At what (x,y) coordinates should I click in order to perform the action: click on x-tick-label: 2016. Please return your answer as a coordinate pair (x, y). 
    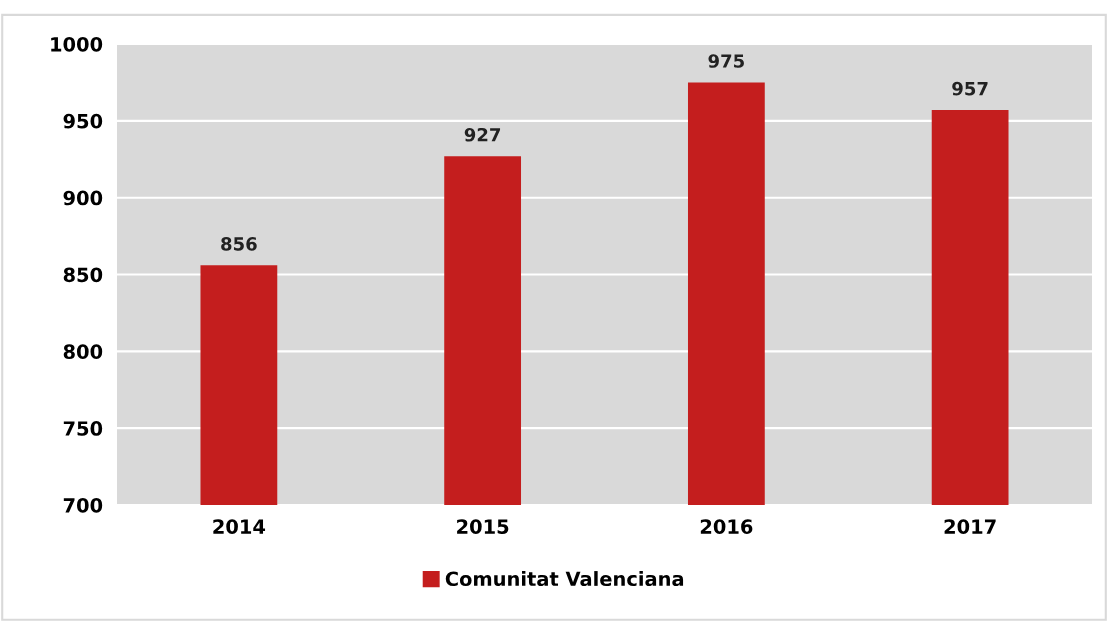
    Looking at the image, I should click on (726, 526).